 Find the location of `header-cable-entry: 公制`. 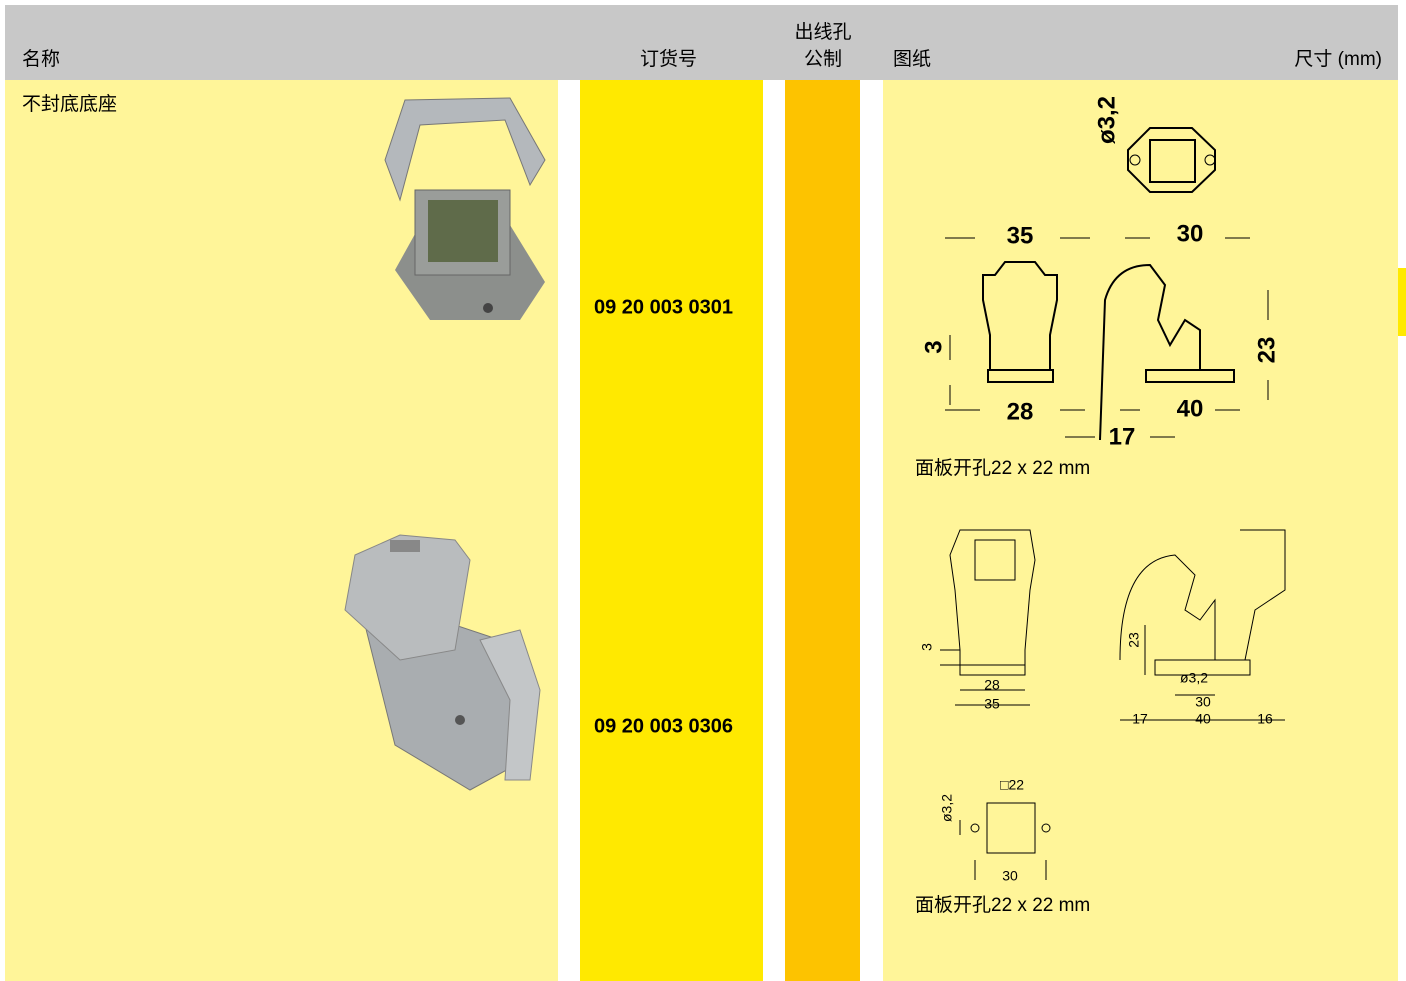

header-cable-entry: 公制 is located at coordinates (823, 59).